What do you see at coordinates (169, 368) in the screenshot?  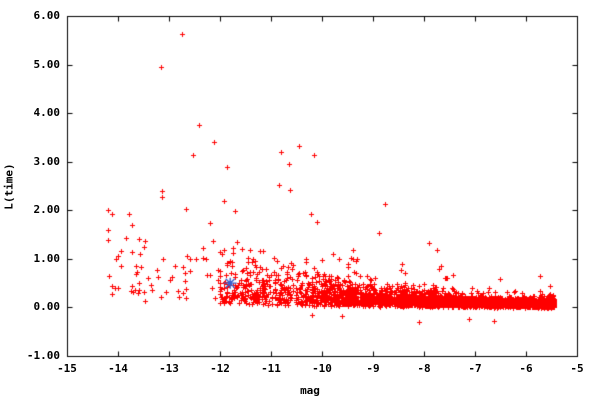 I see `x-tick-label: -13` at bounding box center [169, 368].